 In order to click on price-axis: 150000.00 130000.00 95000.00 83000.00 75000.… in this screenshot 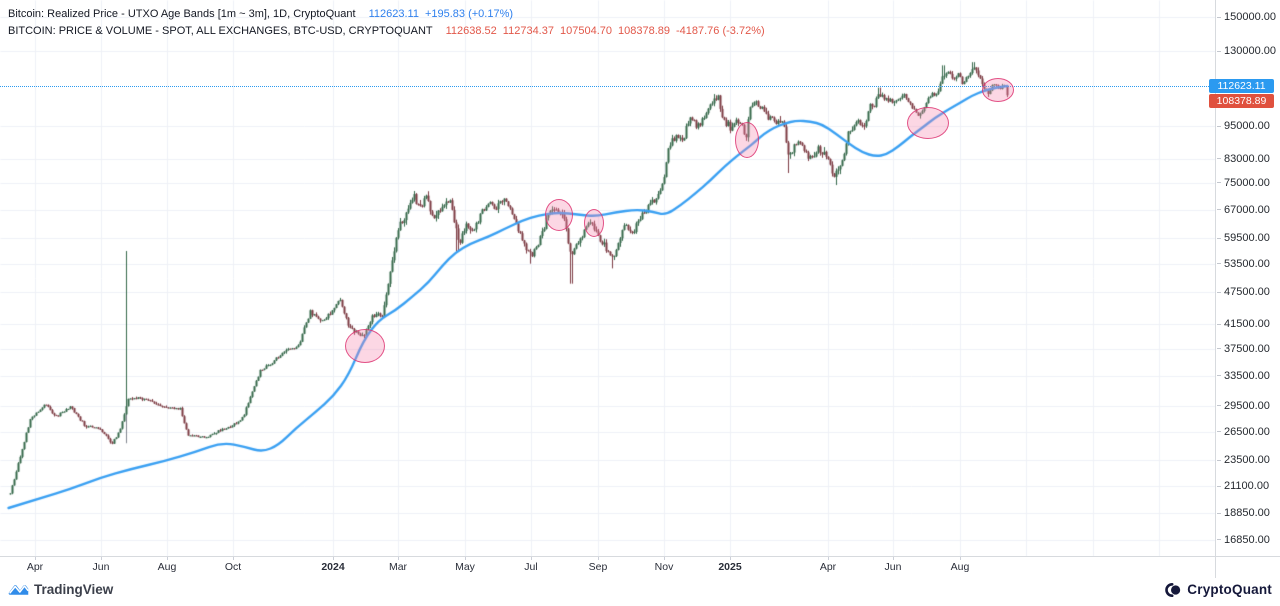, I will do `click(1244, 289)`.